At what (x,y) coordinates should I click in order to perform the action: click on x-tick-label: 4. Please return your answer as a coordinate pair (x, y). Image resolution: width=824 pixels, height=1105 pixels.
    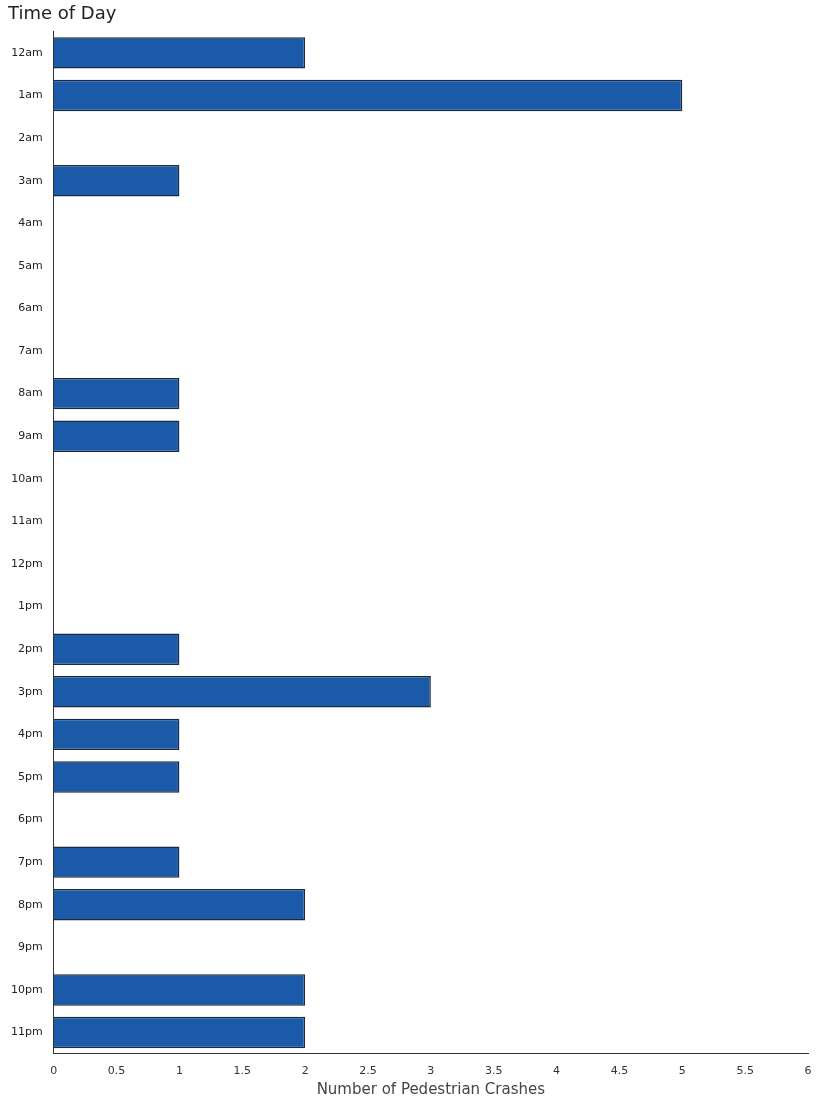
    Looking at the image, I should click on (557, 1071).